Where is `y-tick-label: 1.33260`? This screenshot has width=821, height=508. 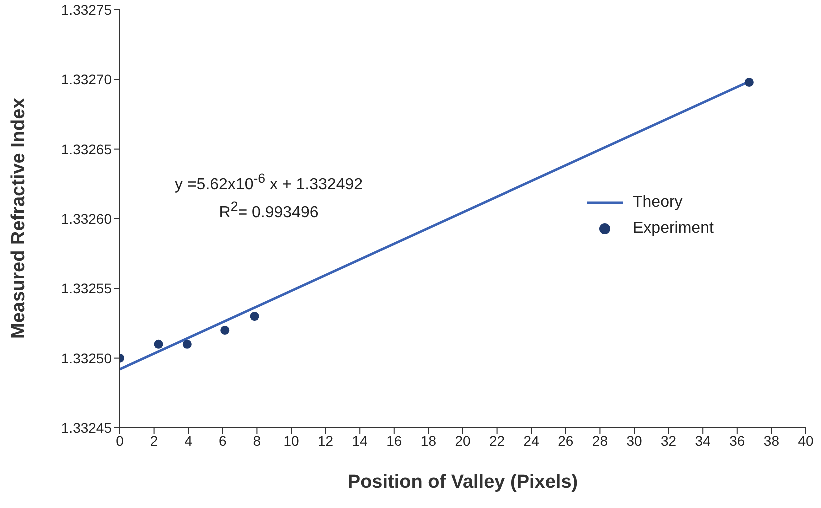 y-tick-label: 1.33260 is located at coordinates (86, 218).